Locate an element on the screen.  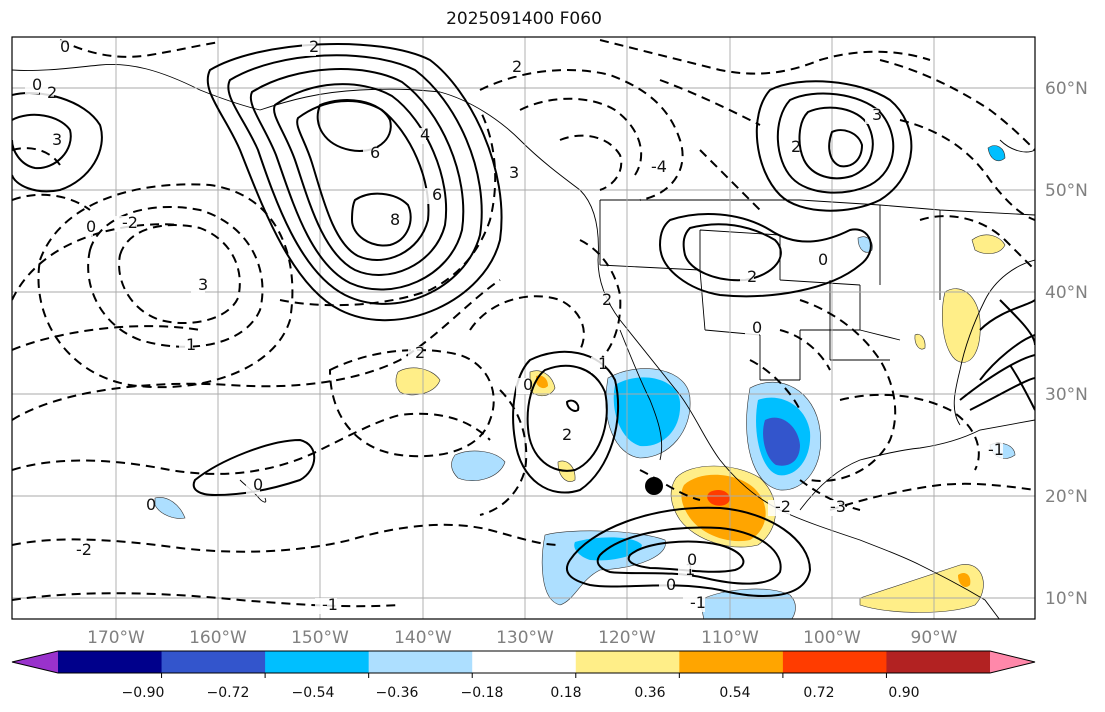
colorbar is located at coordinates (523, 664).